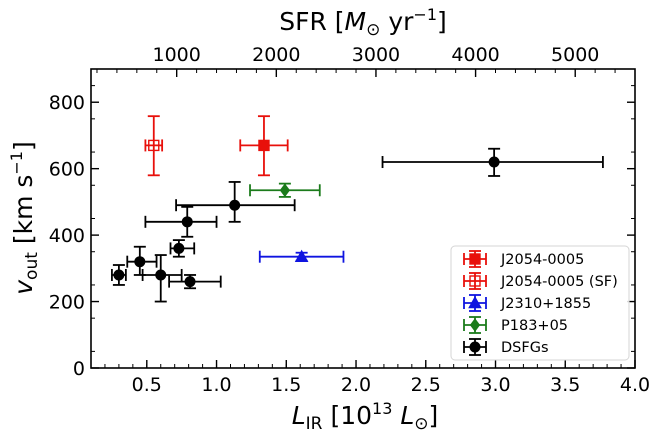 The image size is (653, 435). Describe the element at coordinates (286, 385) in the screenshot. I see `x-tick-label: 1.5` at that location.